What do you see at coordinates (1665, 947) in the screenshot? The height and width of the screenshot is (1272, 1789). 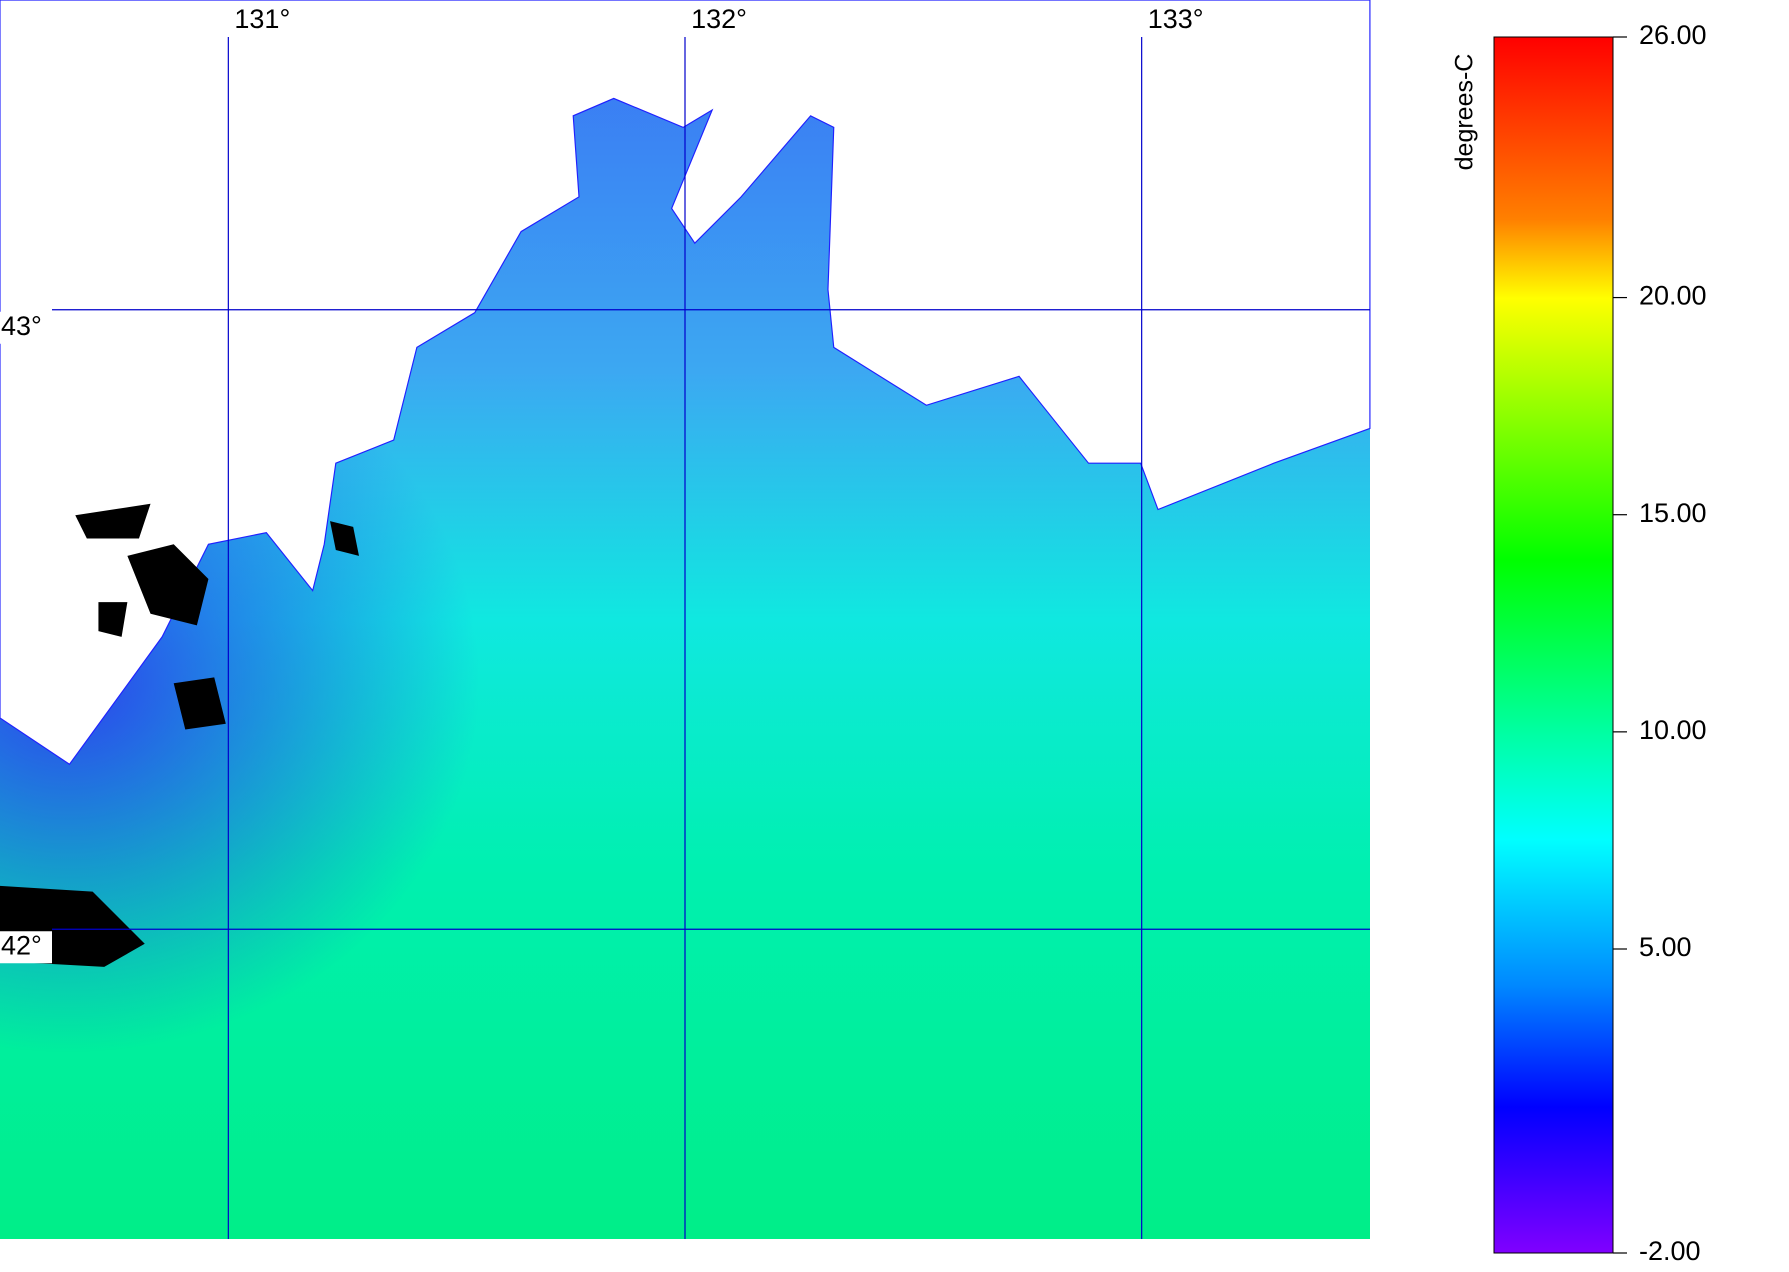 I see `colorbar-tick-label: 5.00` at bounding box center [1665, 947].